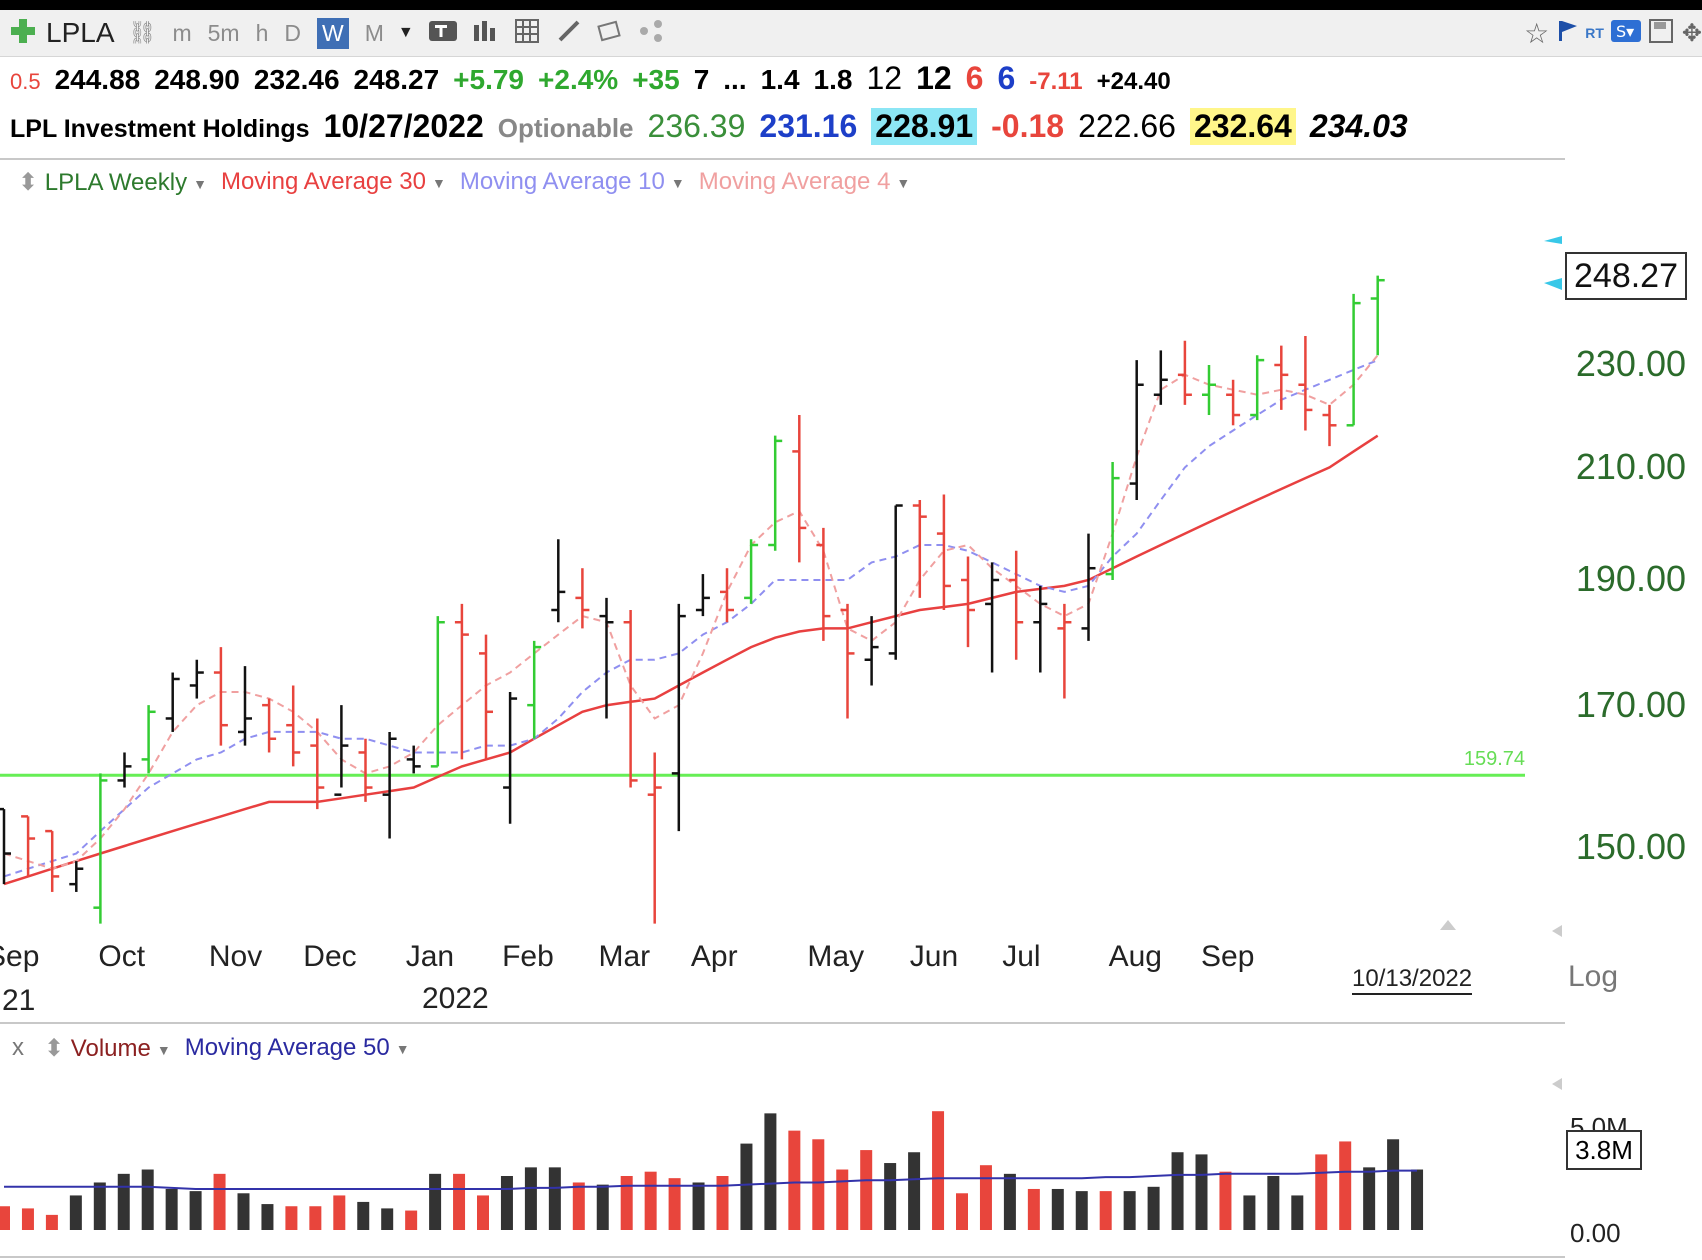 This screenshot has height=1260, width=1702. I want to click on legend-main-label: LPLA Weekly, so click(116, 182).